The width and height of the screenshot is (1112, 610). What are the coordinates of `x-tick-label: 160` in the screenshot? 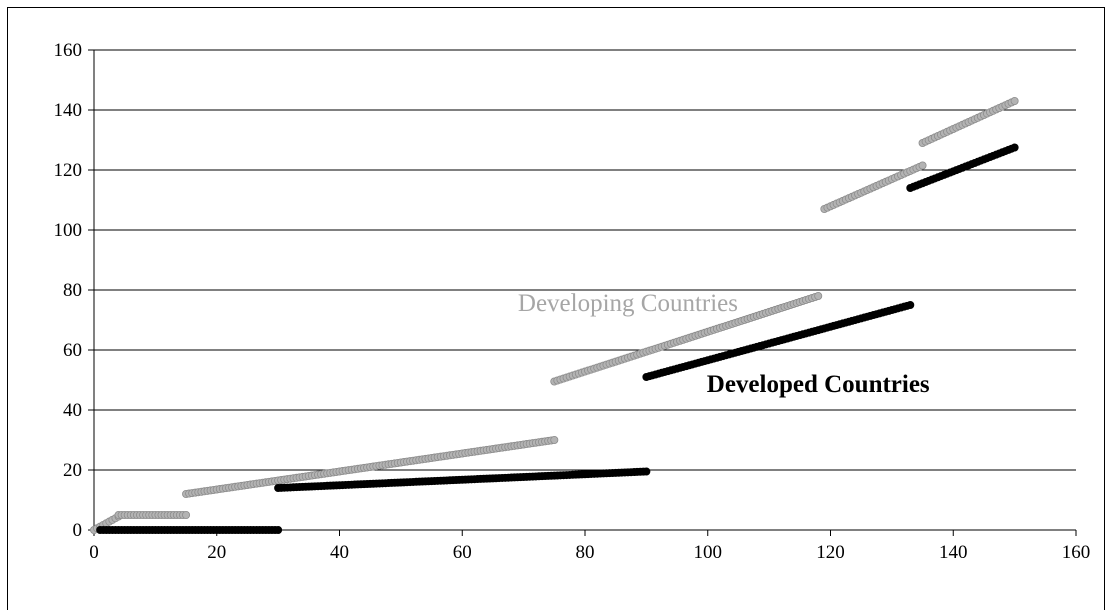 It's located at (1076, 552).